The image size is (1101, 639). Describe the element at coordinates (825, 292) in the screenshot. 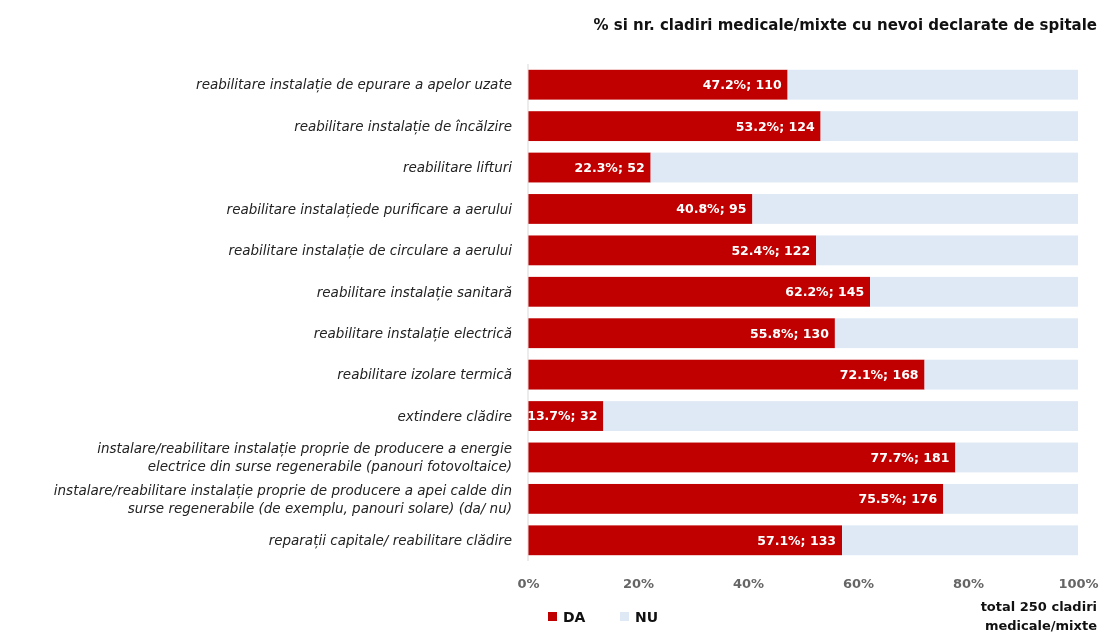

I see `data-label: 62.2%; 145` at that location.